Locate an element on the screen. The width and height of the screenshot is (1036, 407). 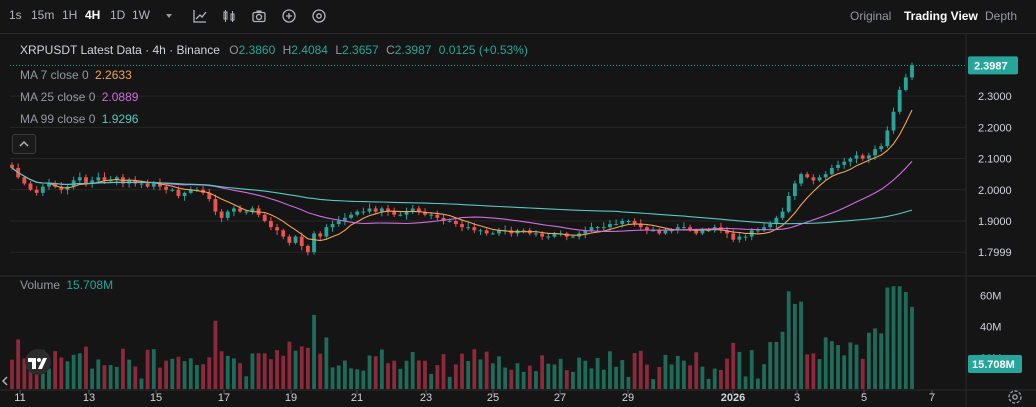
xaxis-tick-label: 2026 is located at coordinates (733, 398).